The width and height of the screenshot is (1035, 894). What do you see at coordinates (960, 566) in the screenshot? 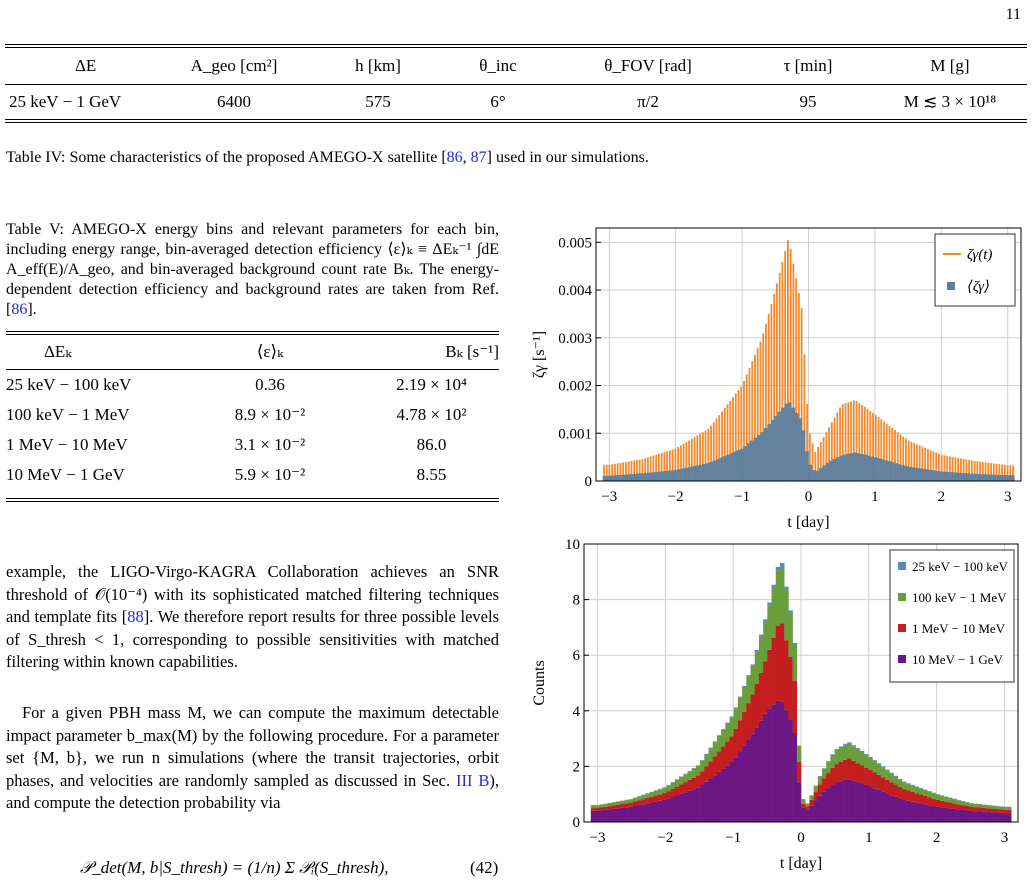
I see `legend-label: 25 keV − 100 keV` at bounding box center [960, 566].